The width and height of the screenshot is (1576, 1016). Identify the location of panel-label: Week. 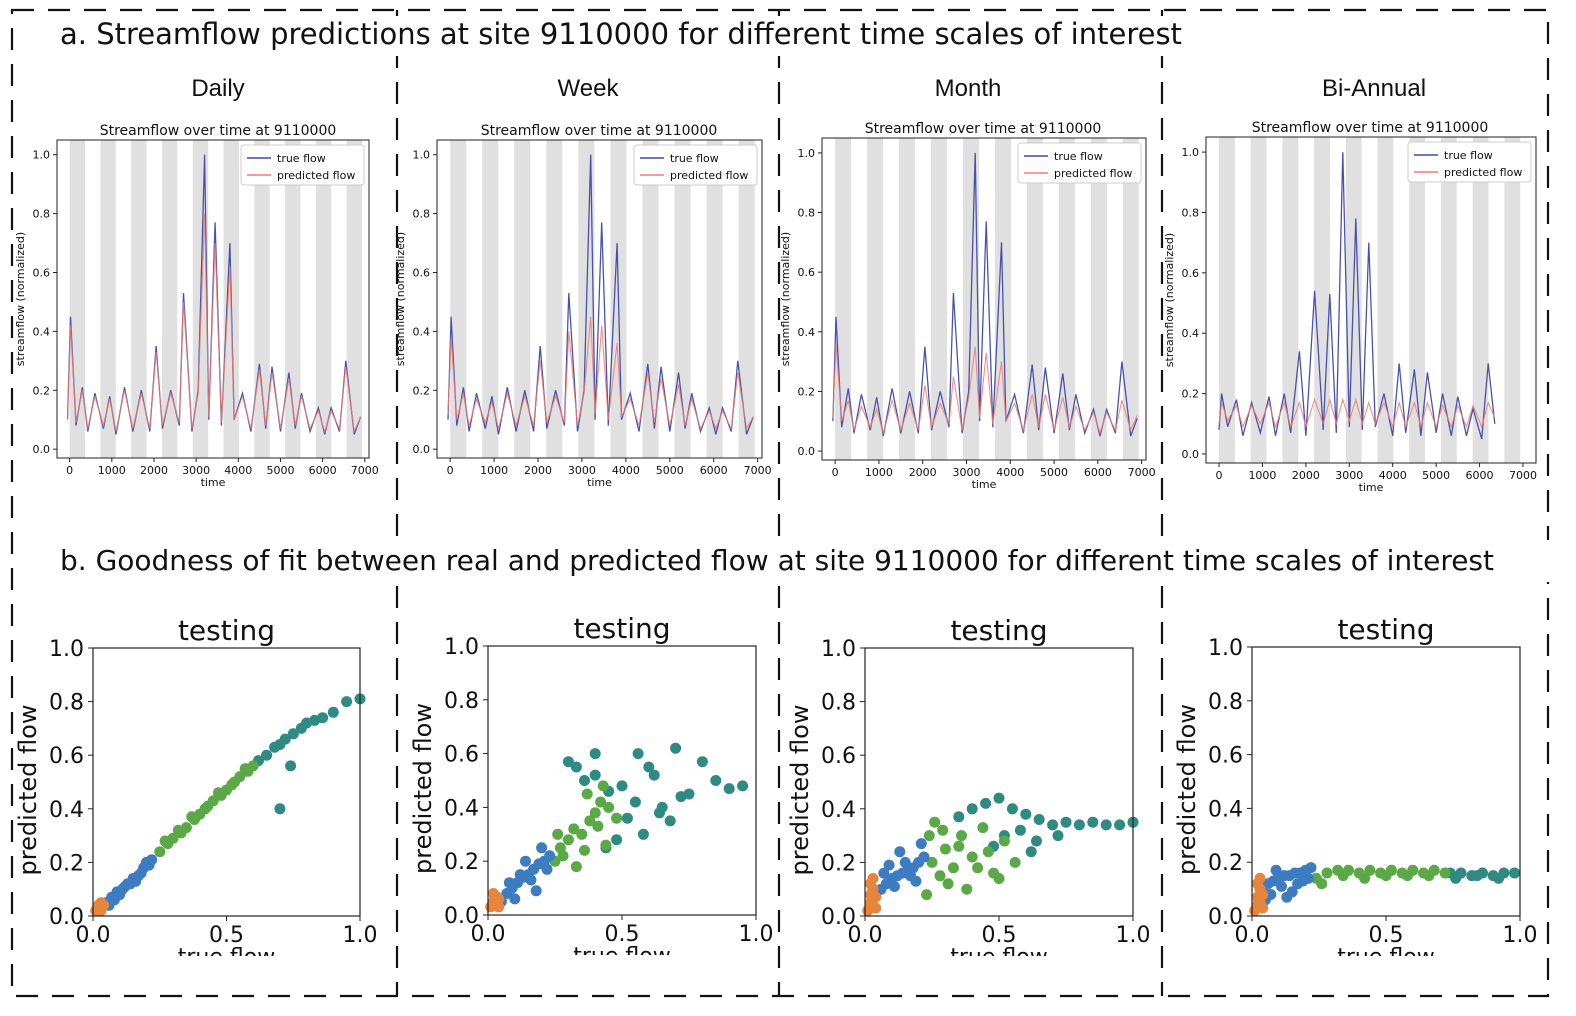
(589, 88).